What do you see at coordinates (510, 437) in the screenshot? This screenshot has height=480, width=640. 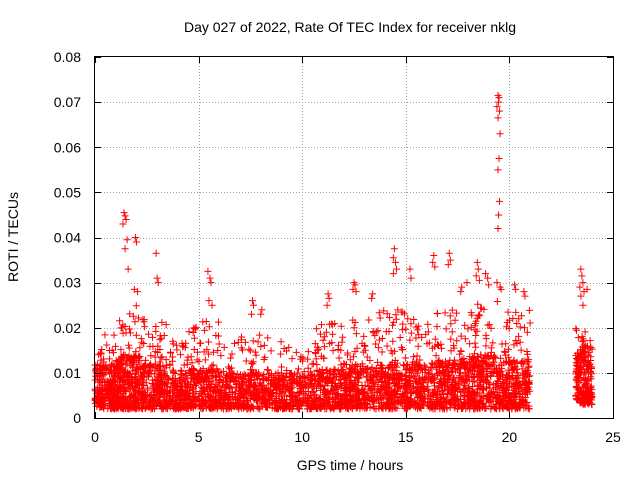 I see `x-tick-label: 20` at bounding box center [510, 437].